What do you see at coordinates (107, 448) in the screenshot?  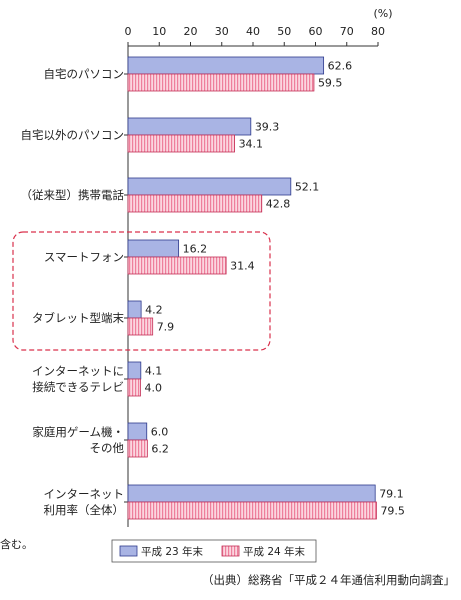 I see `category-label: その他` at bounding box center [107, 448].